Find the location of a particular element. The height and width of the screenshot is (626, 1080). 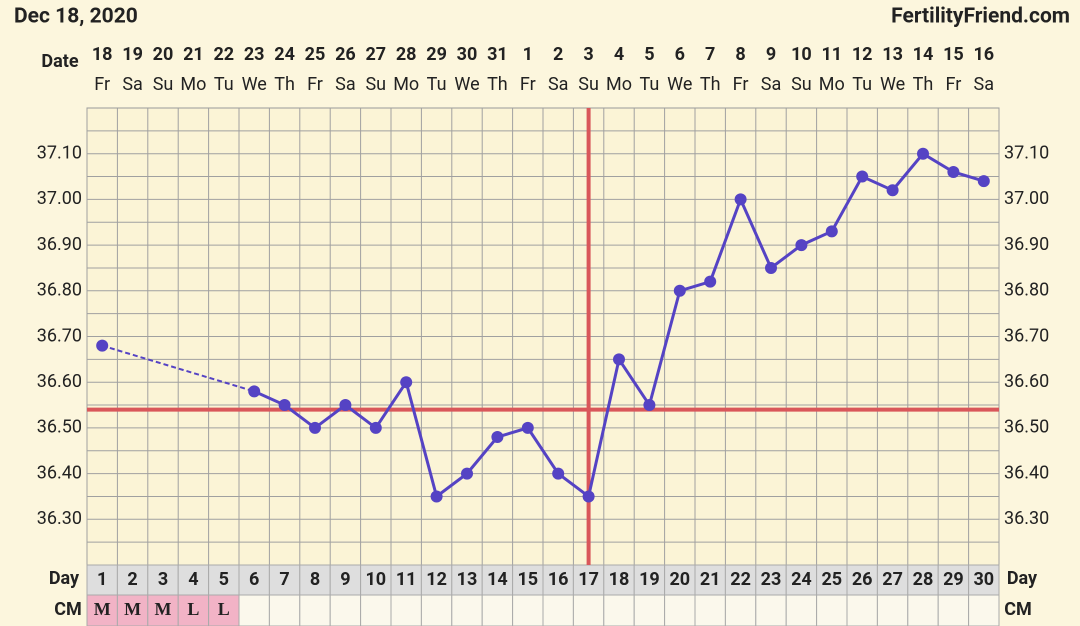

y-tick-label: 36.50 is located at coordinates (59, 427).